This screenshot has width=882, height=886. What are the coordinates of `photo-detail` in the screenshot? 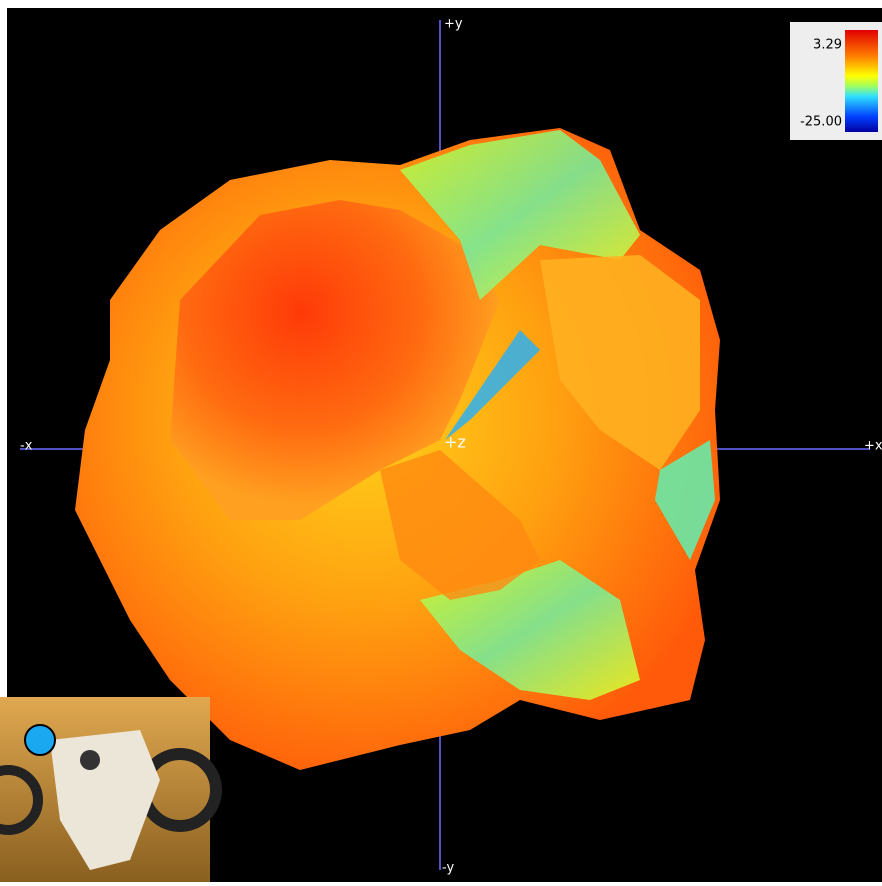 It's located at (90, 760).